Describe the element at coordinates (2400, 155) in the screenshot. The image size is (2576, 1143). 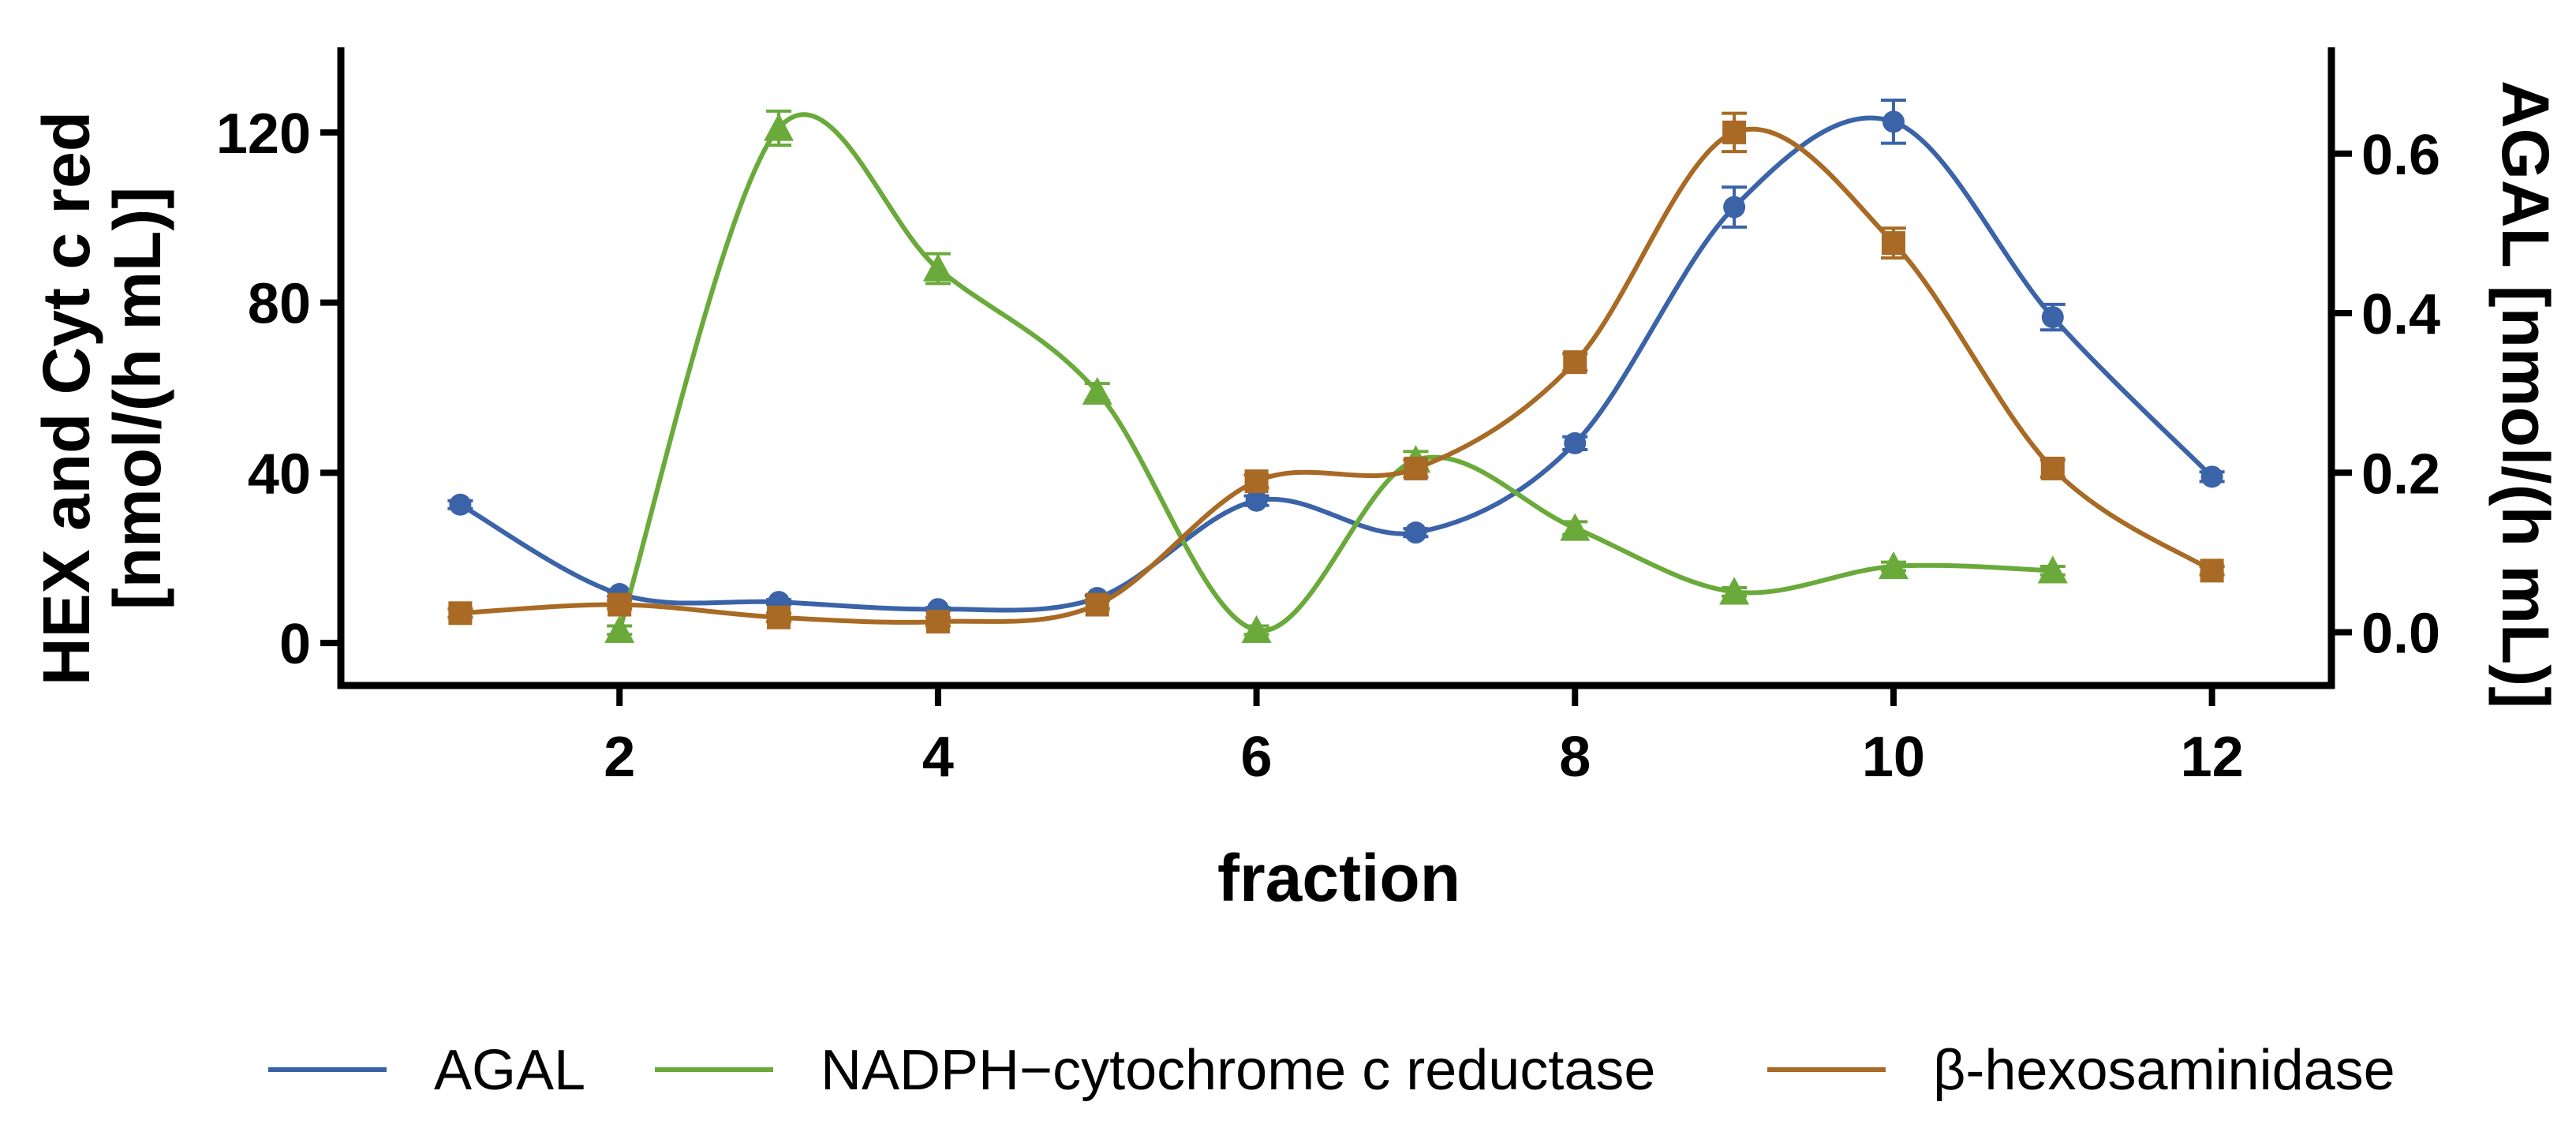
I see `right-y-tick-label: 0.6` at that location.